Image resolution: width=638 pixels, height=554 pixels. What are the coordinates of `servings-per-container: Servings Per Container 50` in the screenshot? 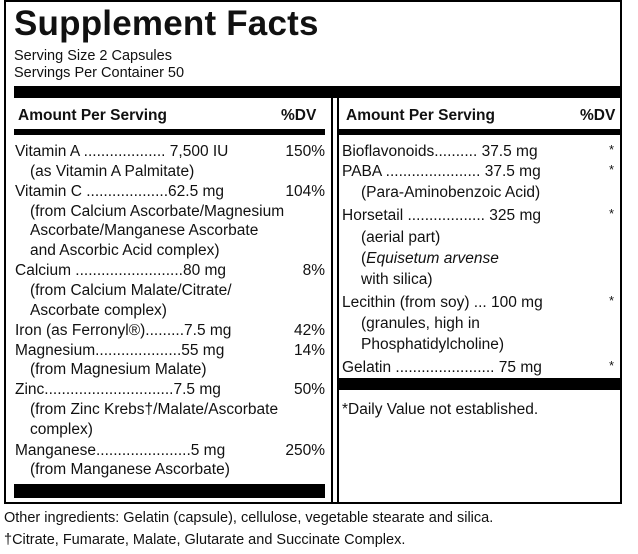 It's located at (99, 73).